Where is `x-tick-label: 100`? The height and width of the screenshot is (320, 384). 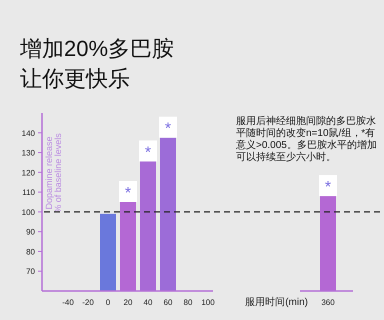 x-tick-label: 100 is located at coordinates (208, 302).